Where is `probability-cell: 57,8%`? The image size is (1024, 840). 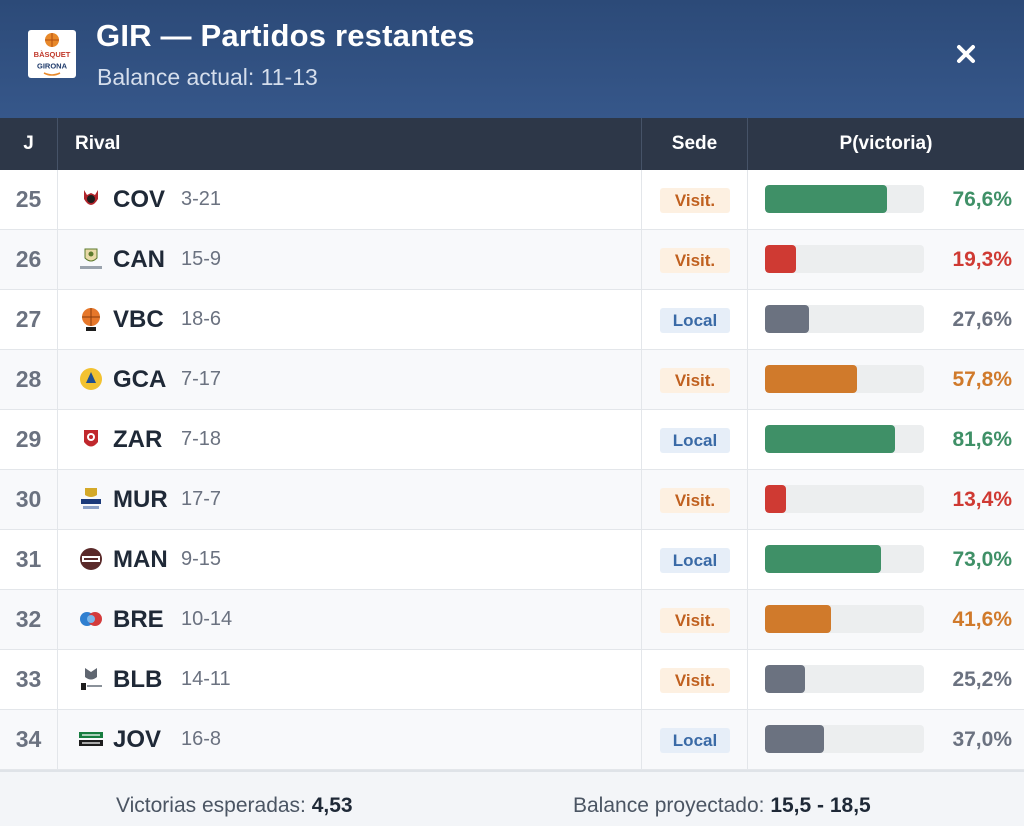
probability-cell: 57,8% is located at coordinates (886, 379).